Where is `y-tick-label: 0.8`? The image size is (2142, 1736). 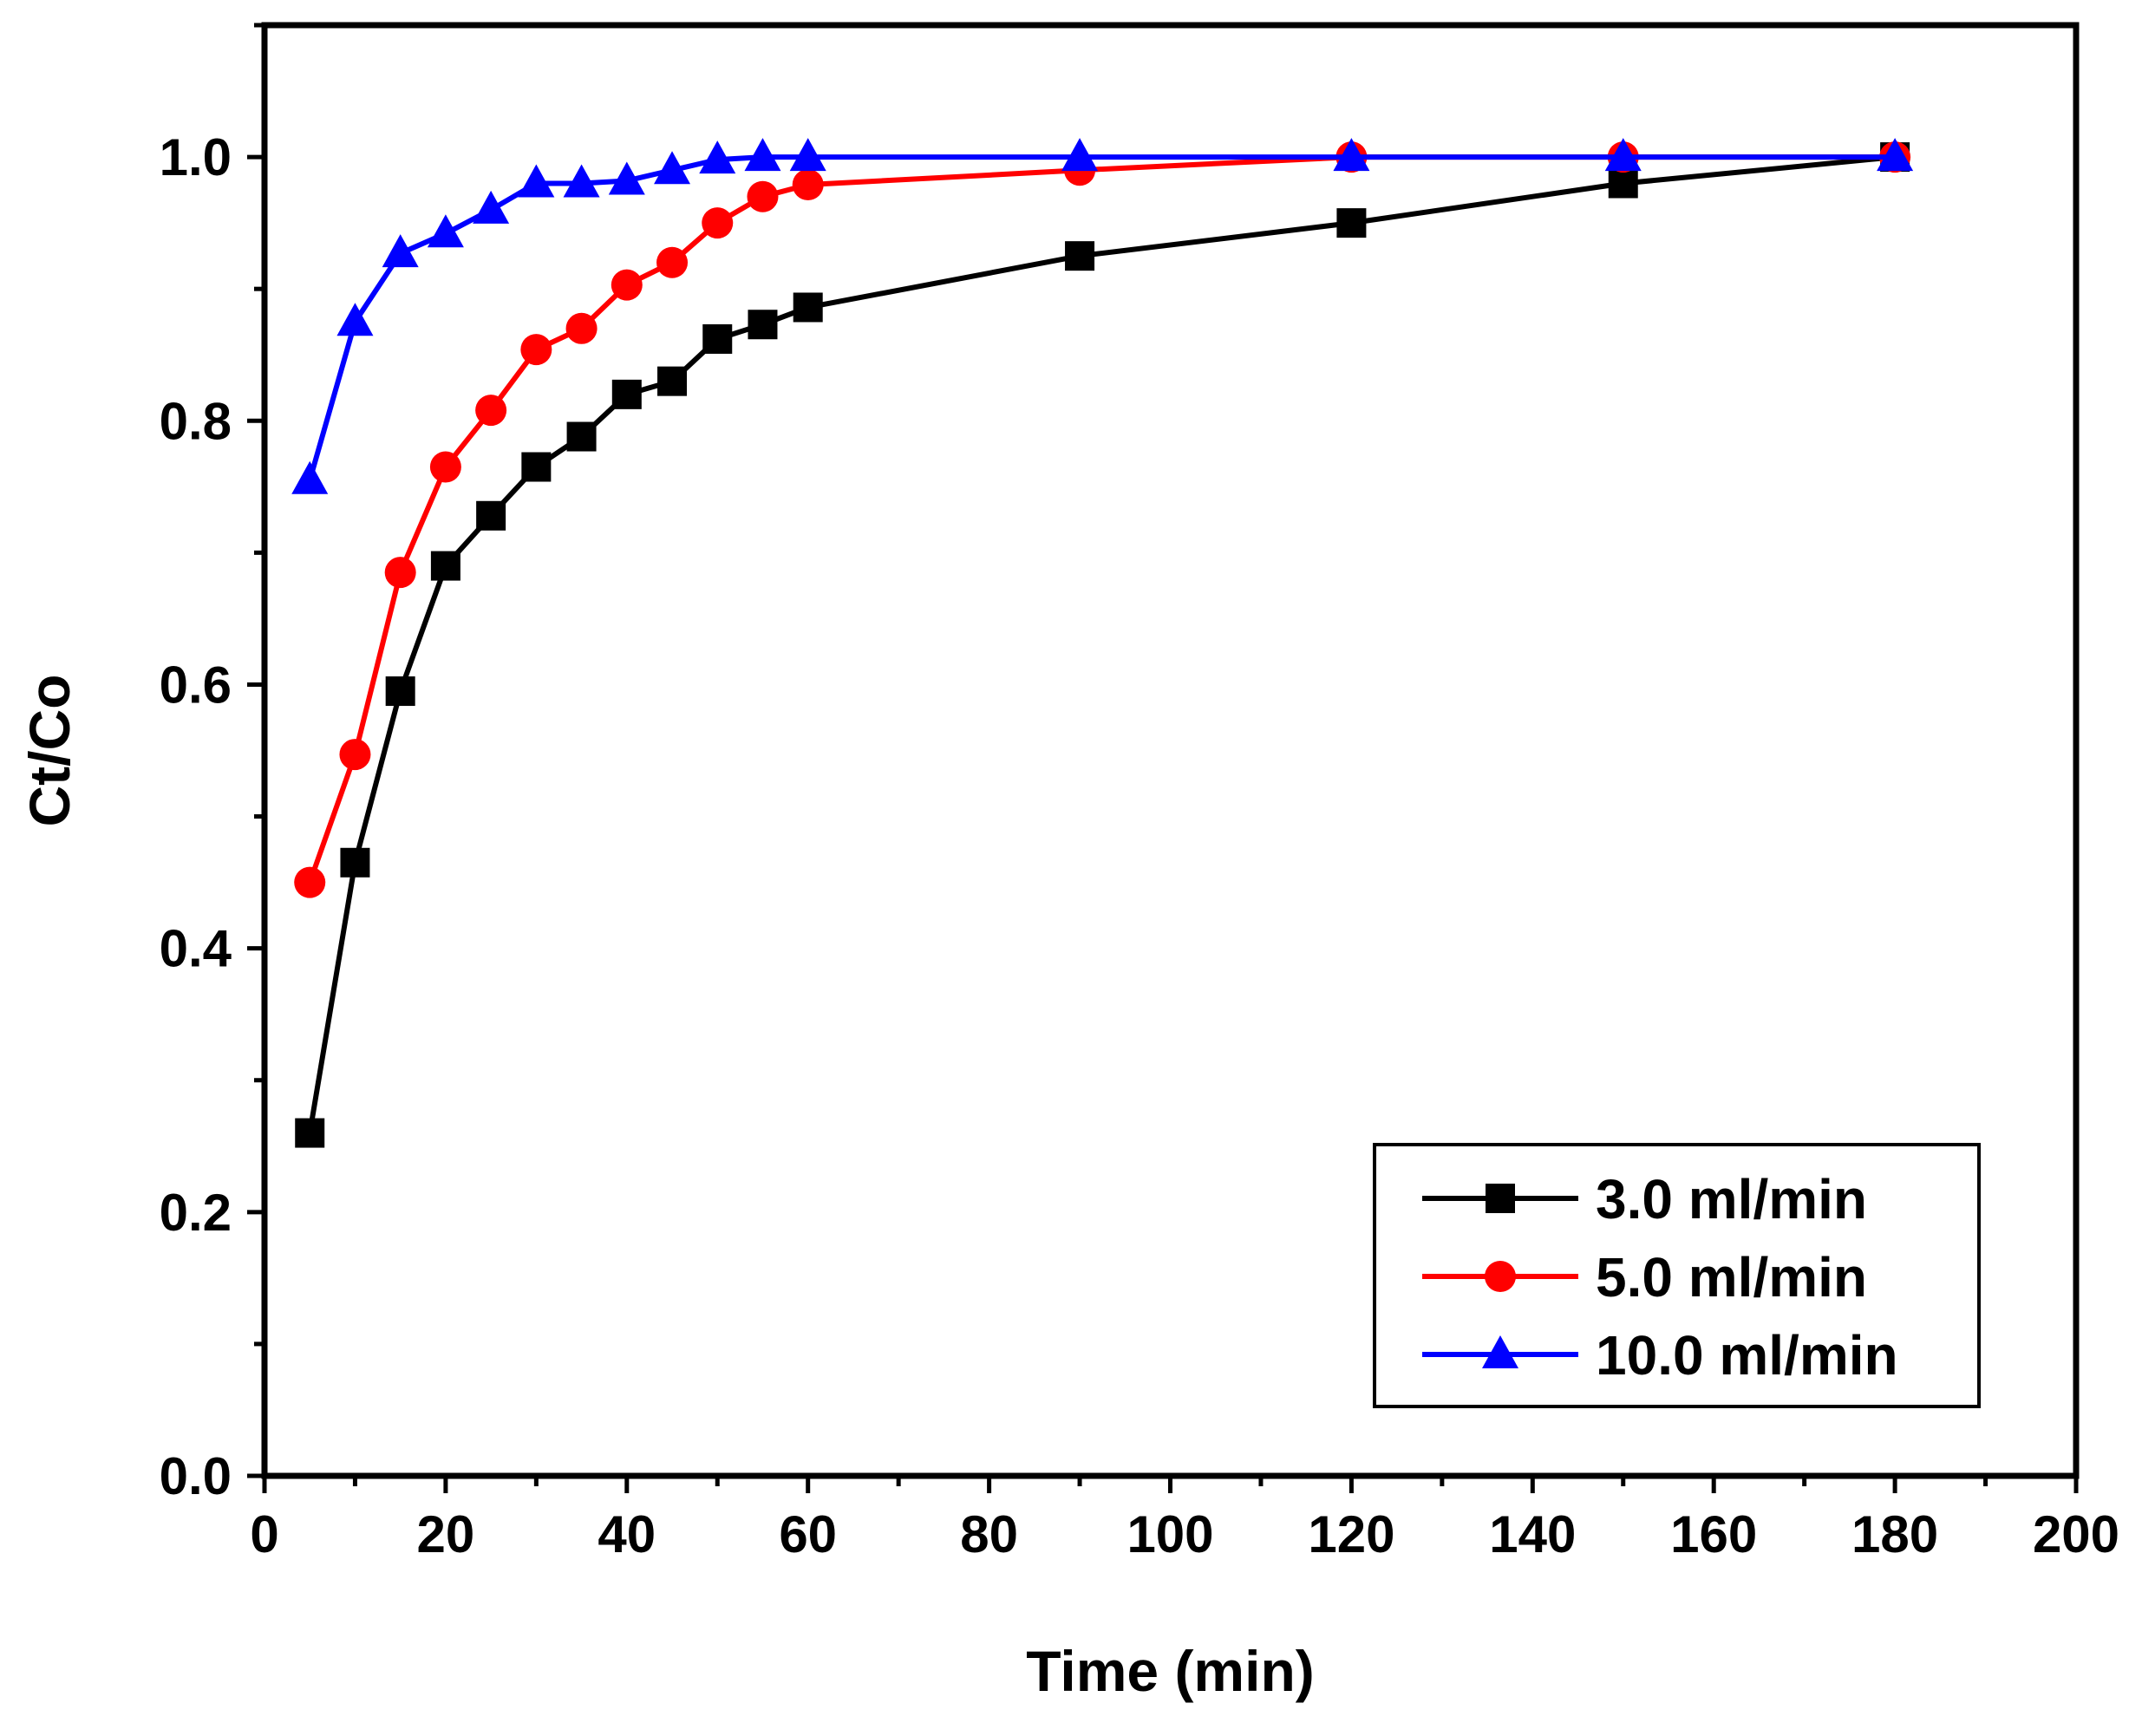
y-tick-label: 0.8 is located at coordinates (196, 421).